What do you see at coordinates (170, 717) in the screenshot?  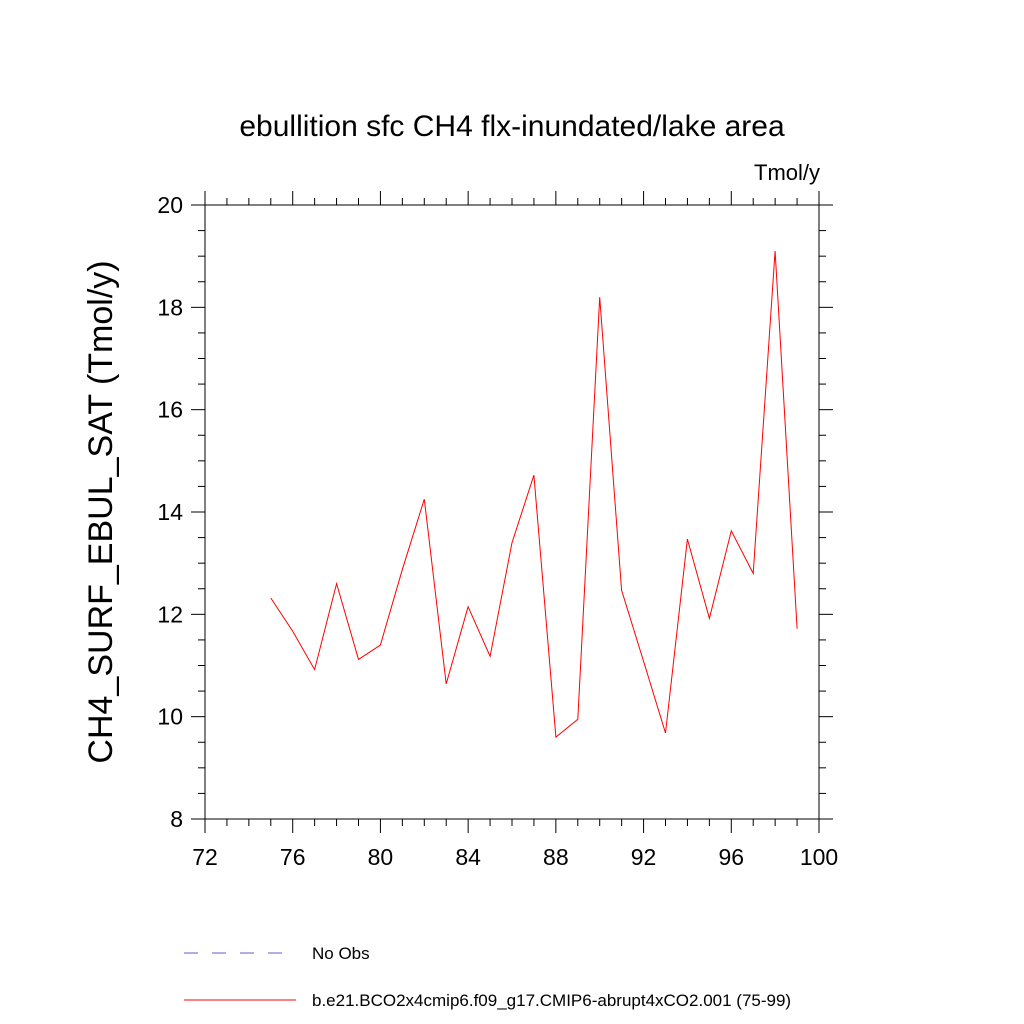 I see `y-tick-label: 10` at bounding box center [170, 717].